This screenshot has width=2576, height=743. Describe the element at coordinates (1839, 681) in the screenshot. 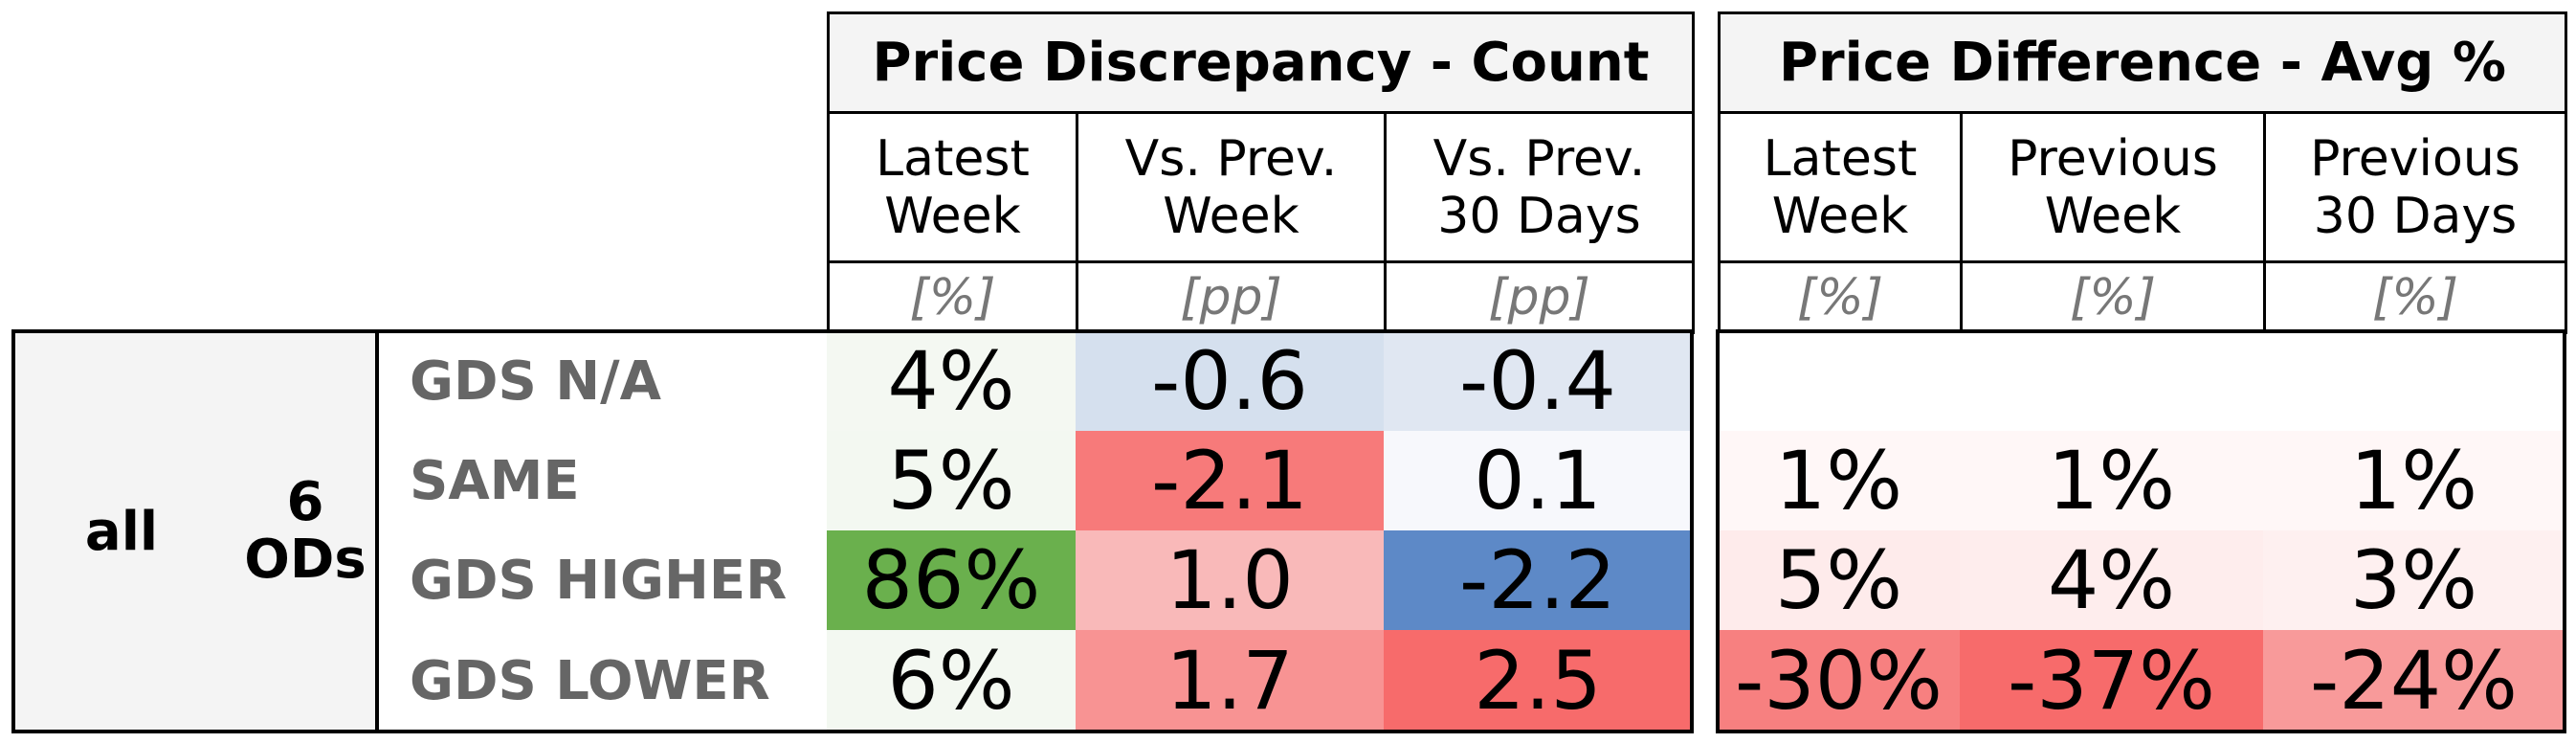

I see `data-cell: -30%` at that location.